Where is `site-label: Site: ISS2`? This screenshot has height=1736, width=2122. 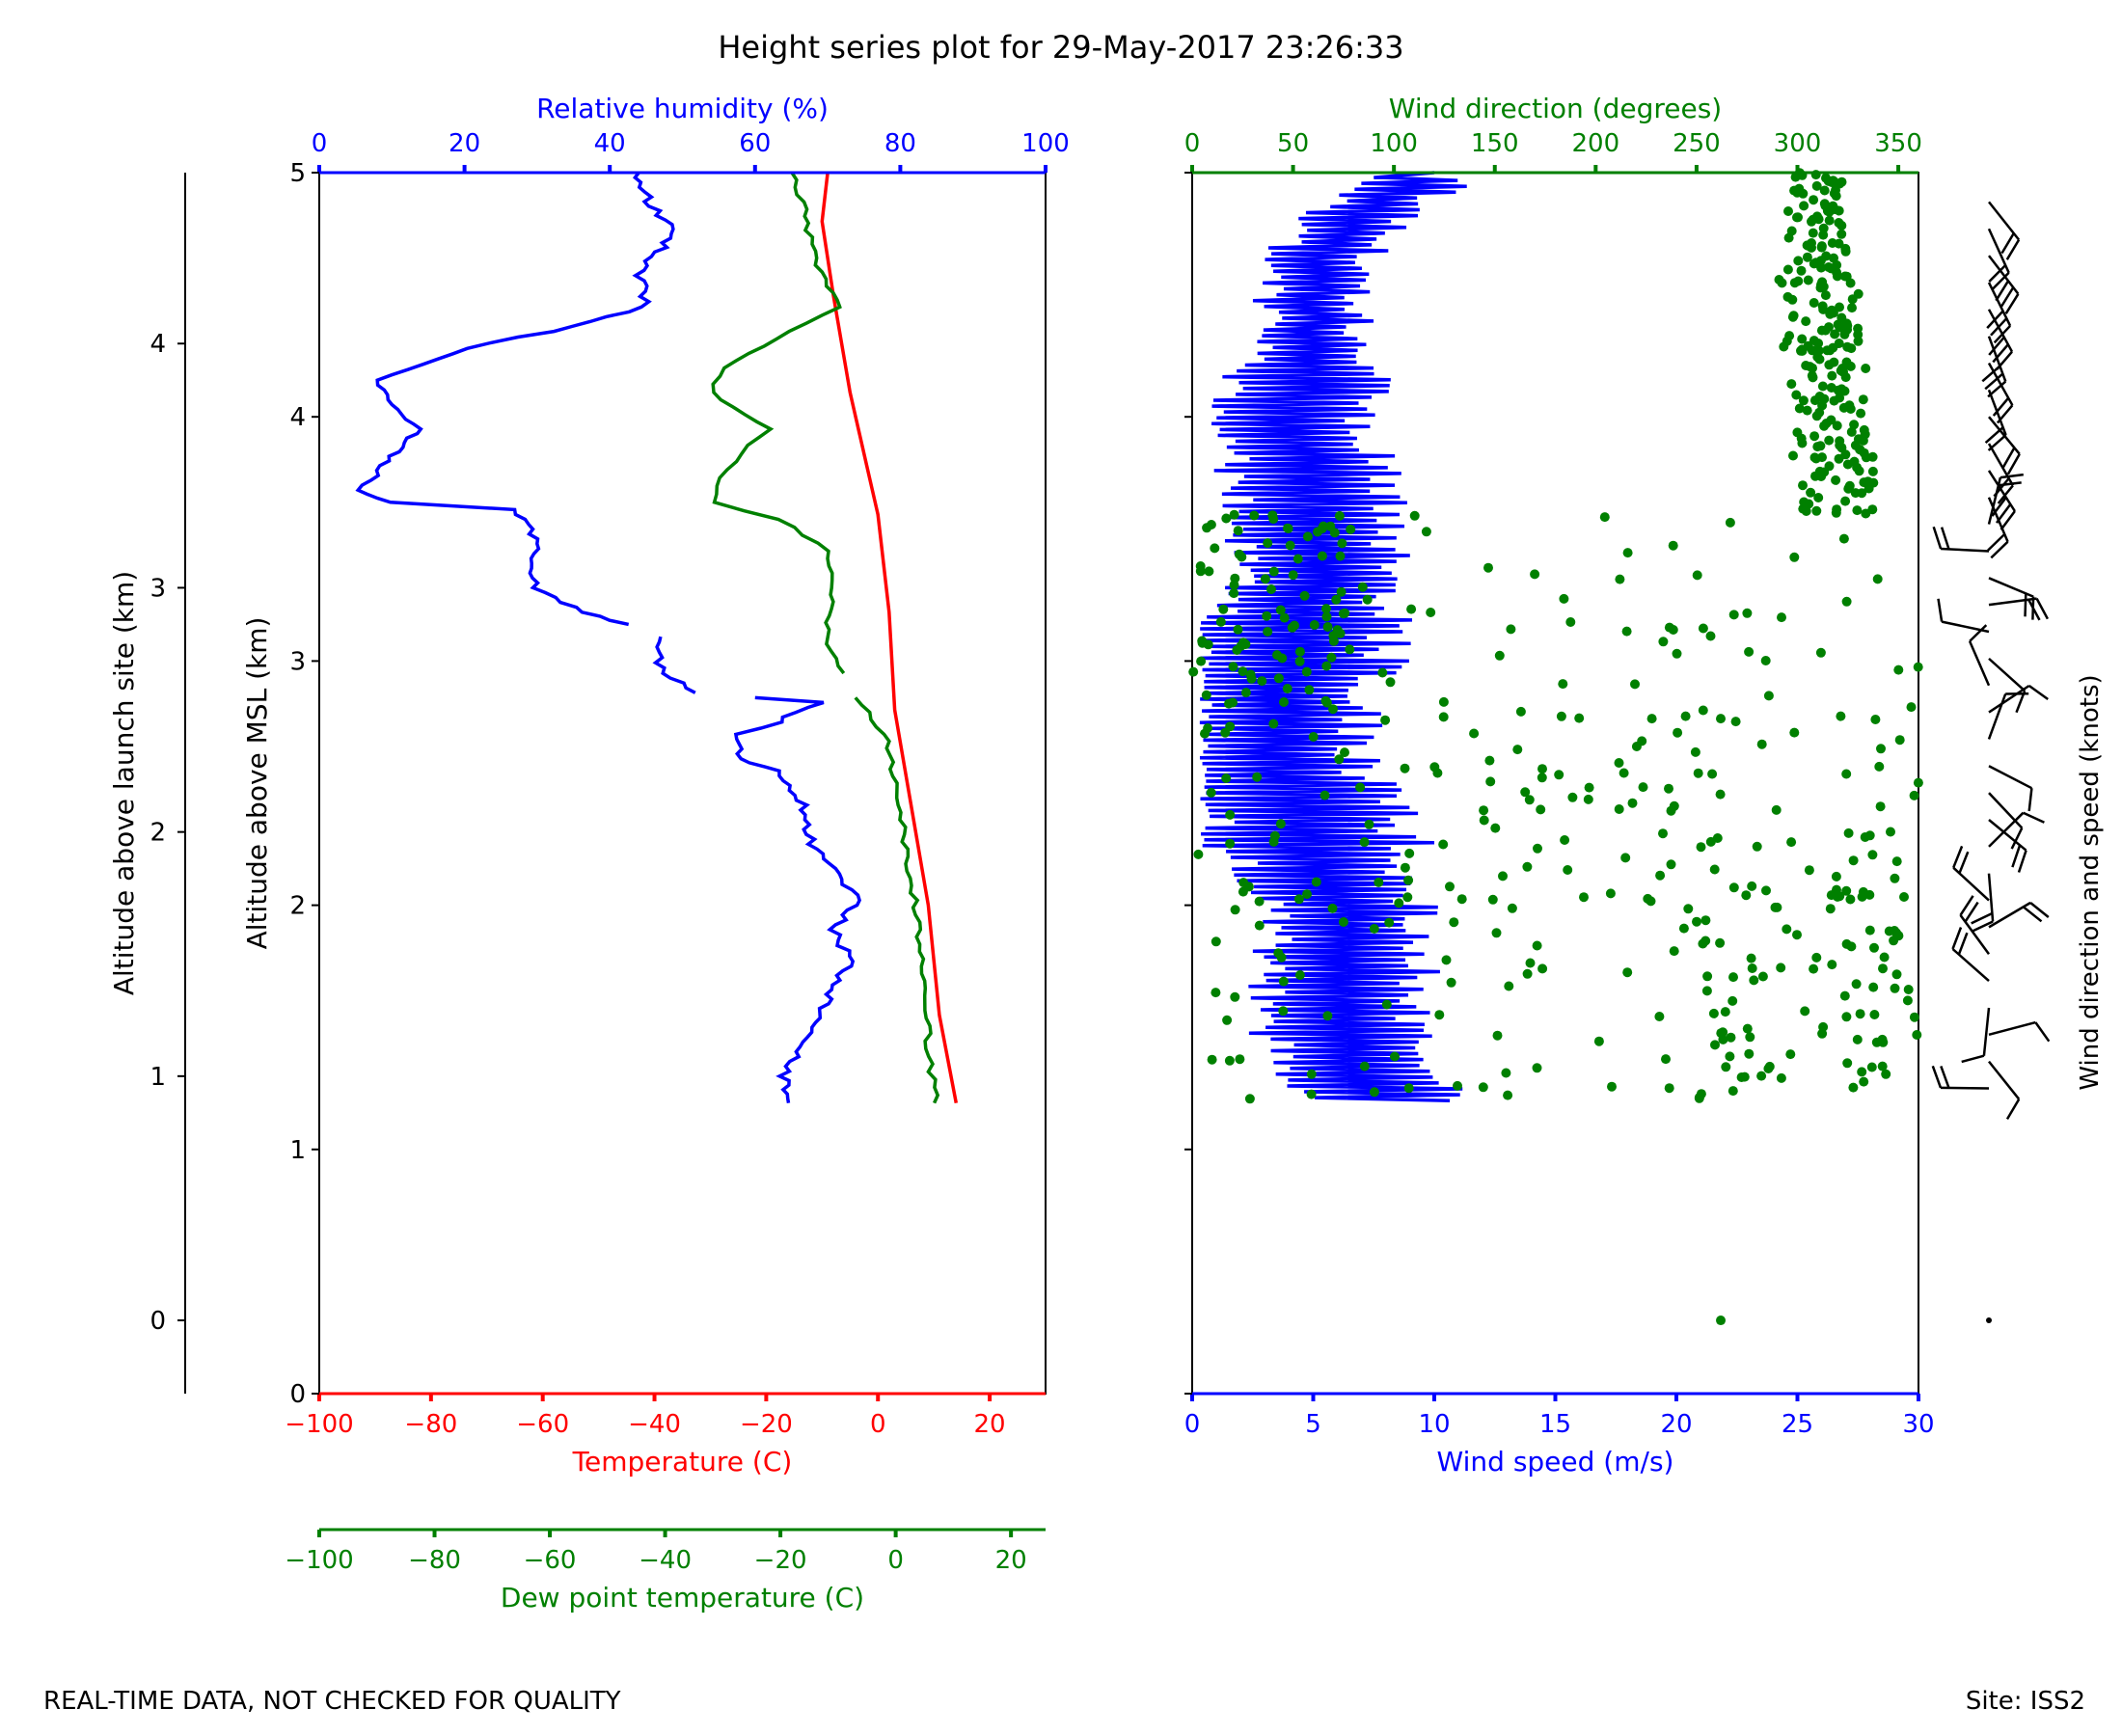
site-label: Site: ISS2 is located at coordinates (2025, 1702).